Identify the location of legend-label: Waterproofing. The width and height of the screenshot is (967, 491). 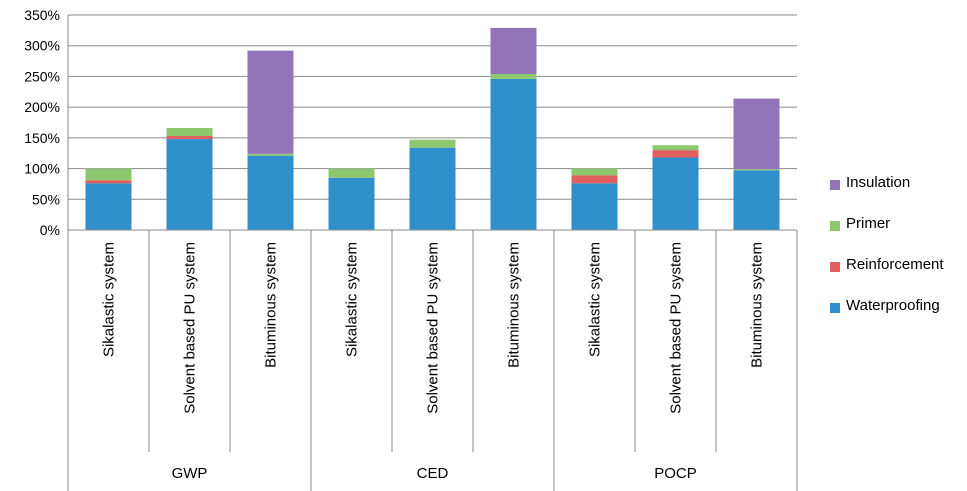
(893, 305).